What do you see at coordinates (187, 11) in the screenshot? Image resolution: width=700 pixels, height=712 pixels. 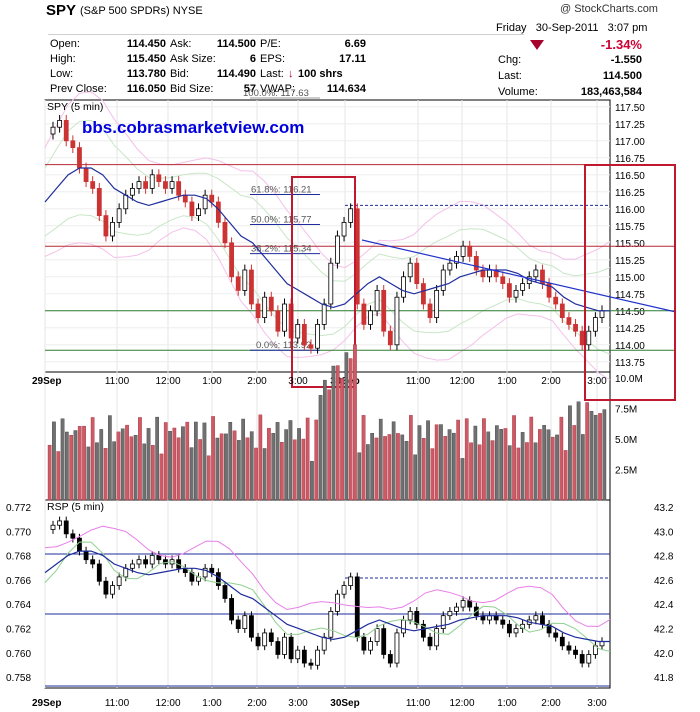 I see `exchange-label: NYSE` at bounding box center [187, 11].